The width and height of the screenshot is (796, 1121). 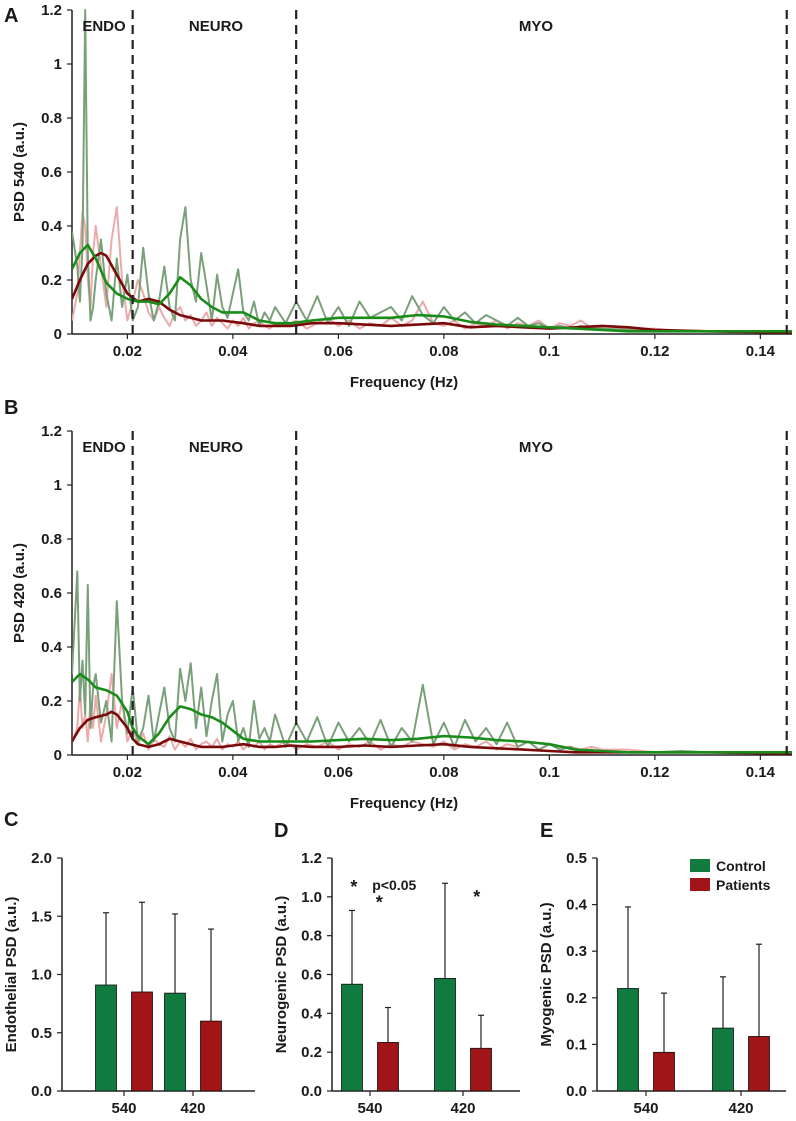 What do you see at coordinates (645, 1108) in the screenshot?
I see `x-tick-label-e: 540` at bounding box center [645, 1108].